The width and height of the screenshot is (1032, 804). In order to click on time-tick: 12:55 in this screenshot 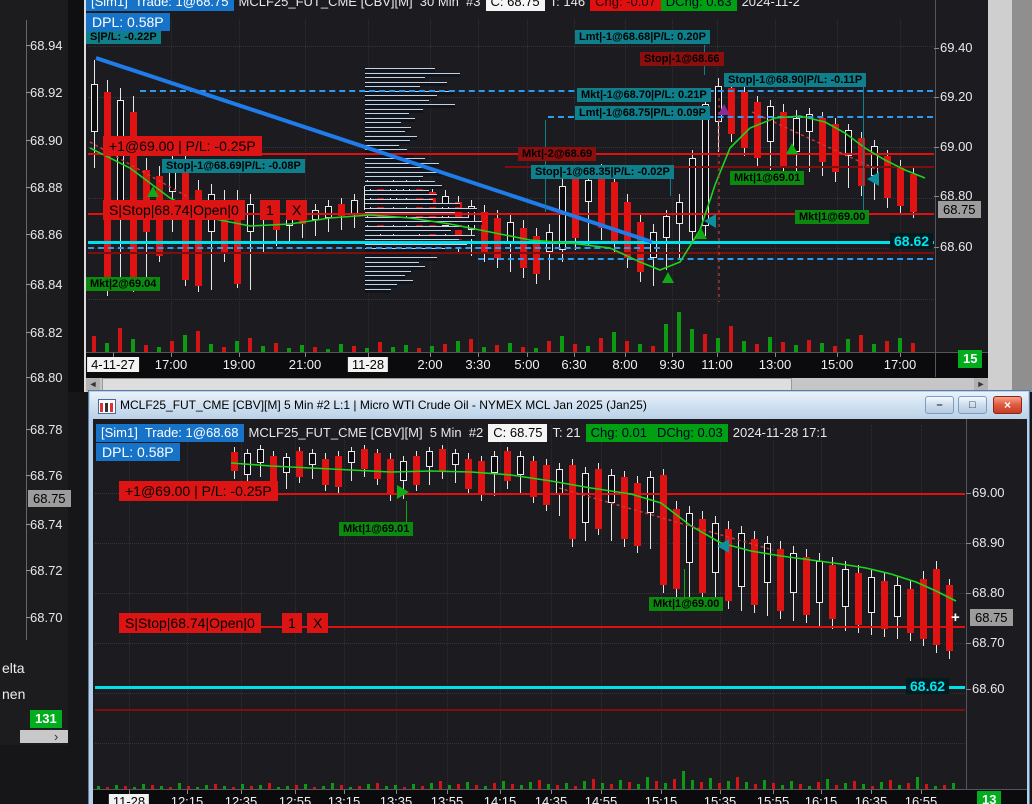, I will do `click(295, 799)`.